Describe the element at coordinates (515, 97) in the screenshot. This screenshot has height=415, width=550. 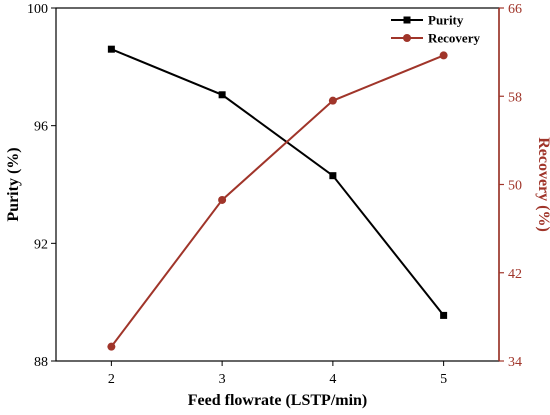
I see `right-tick-label: 58` at that location.